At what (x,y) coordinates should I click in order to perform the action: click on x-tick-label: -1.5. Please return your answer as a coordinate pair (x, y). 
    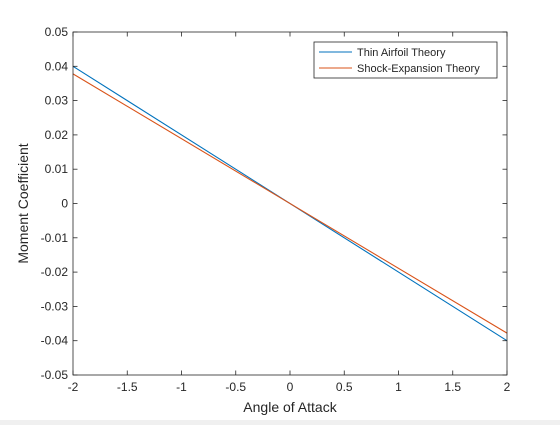
    Looking at the image, I should click on (127, 387).